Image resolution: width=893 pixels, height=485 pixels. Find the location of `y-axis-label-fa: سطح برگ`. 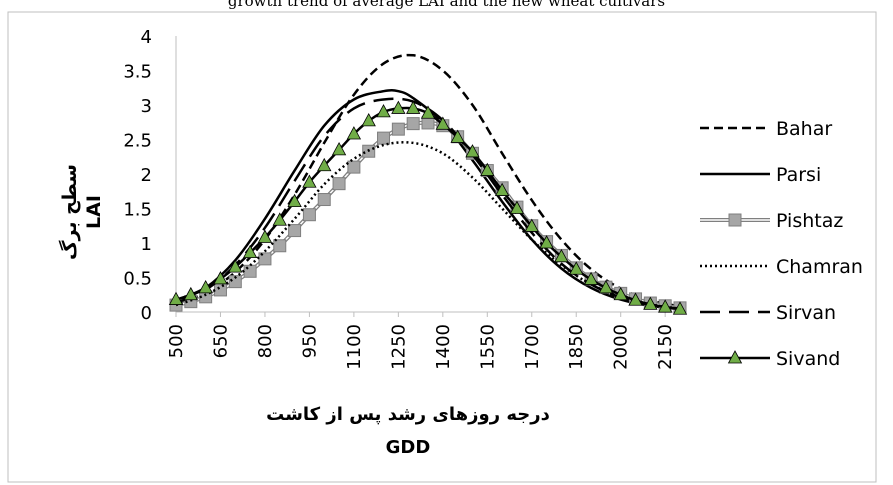

y-axis-label-fa: سطح برگ is located at coordinates (69, 212).